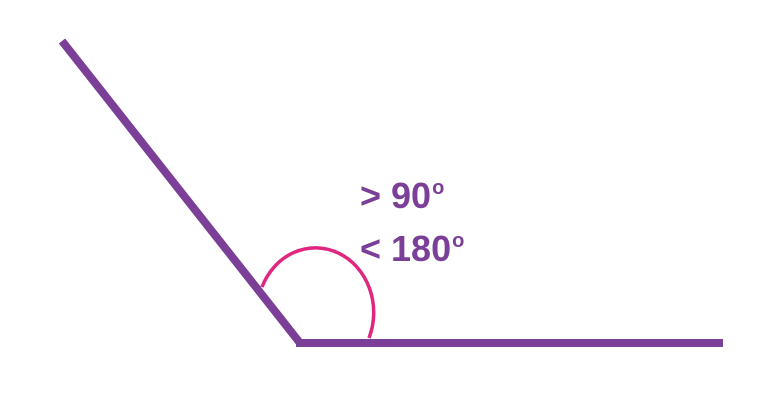  Describe the element at coordinates (318, 292) in the screenshot. I see `angle-arc` at that location.